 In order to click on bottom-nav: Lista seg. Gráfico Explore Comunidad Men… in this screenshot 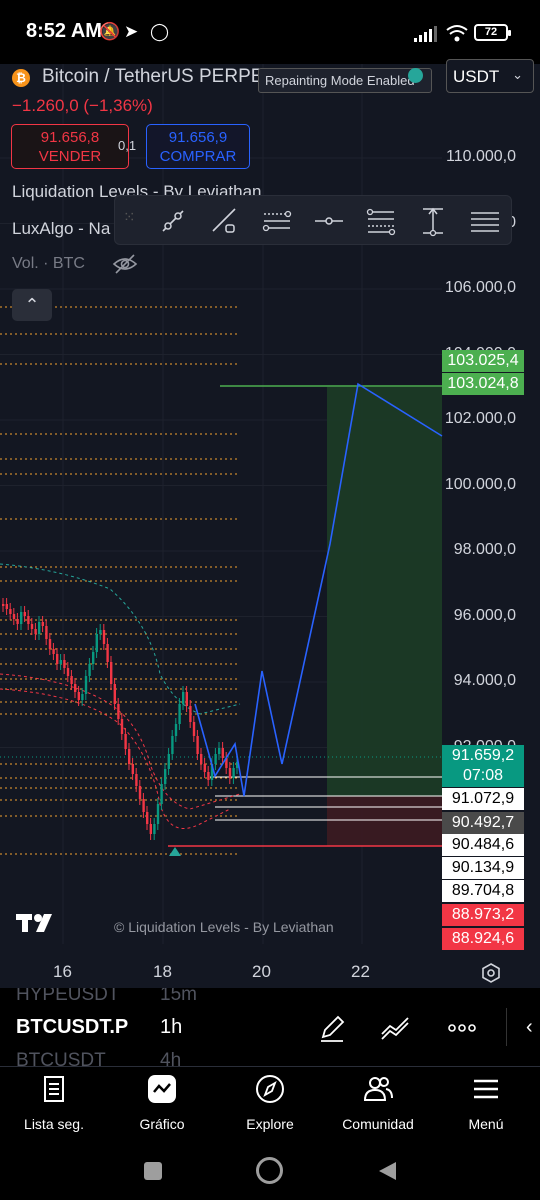, I will do `click(270, 1109)`.